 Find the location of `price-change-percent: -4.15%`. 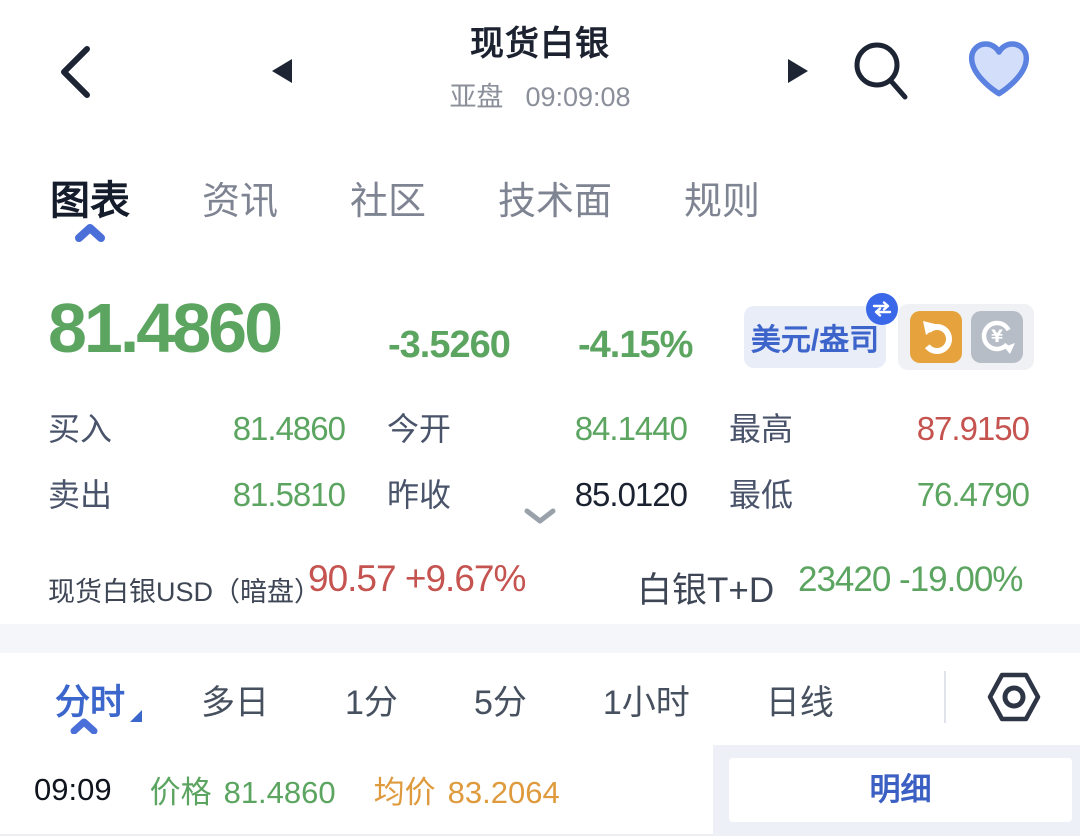

price-change-percent: -4.15% is located at coordinates (635, 345).